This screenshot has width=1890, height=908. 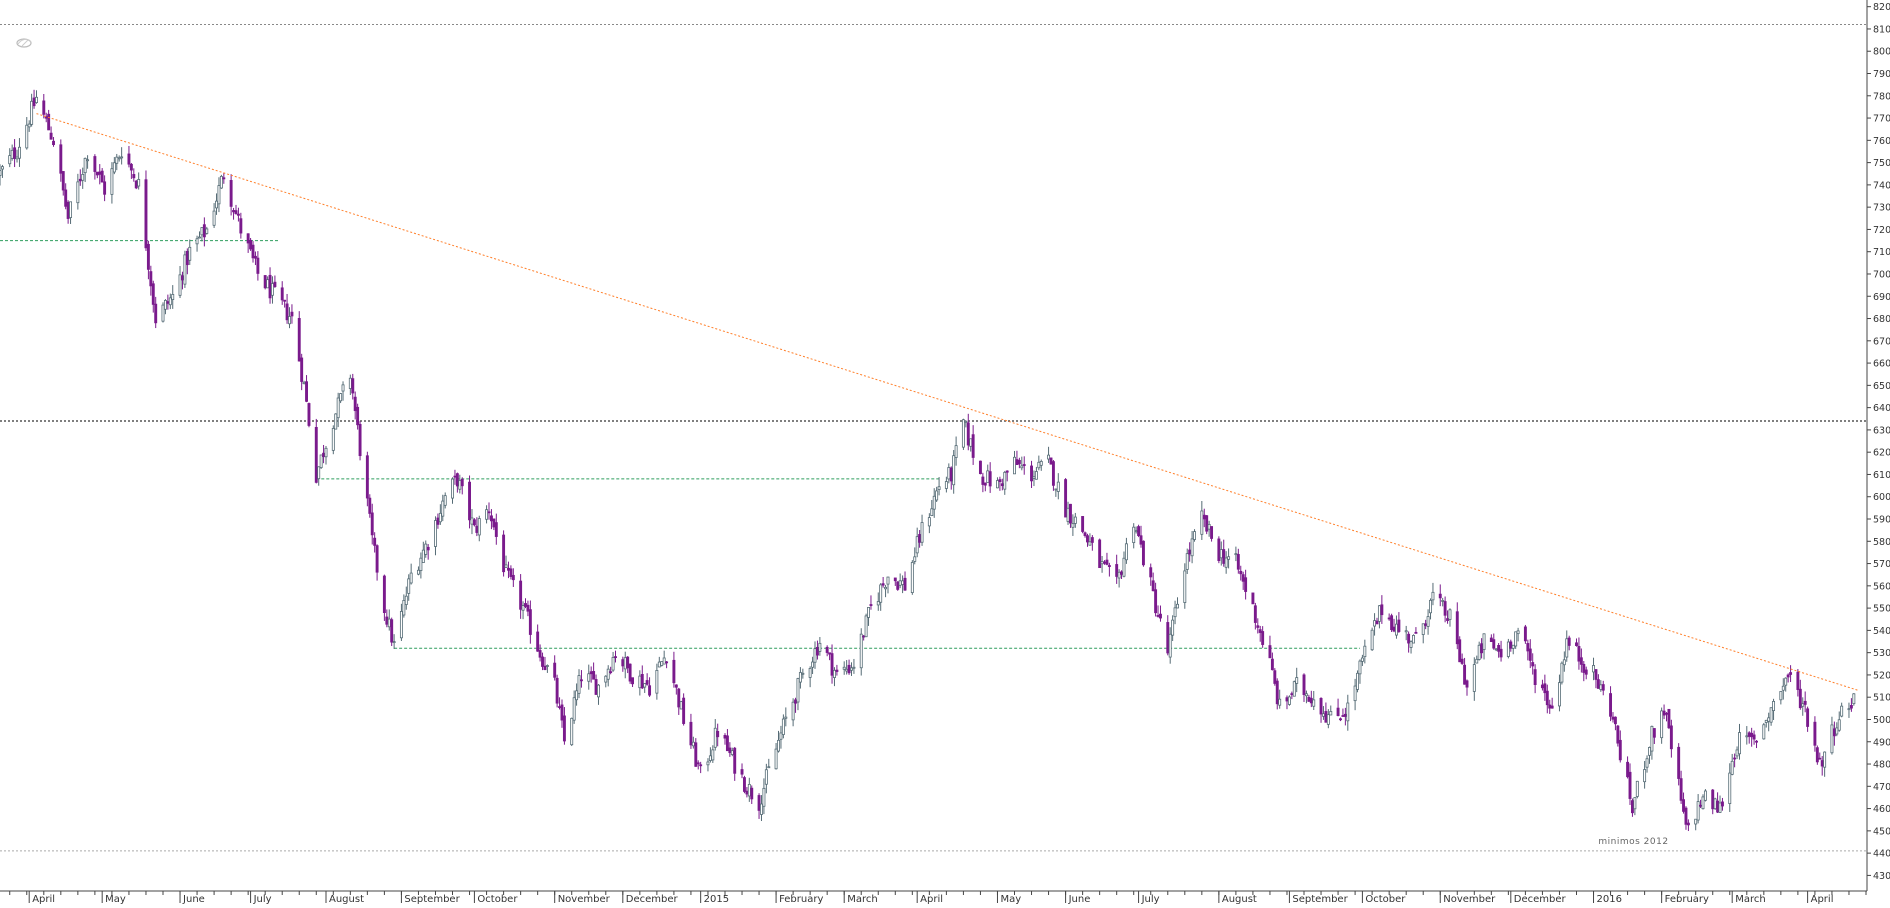 What do you see at coordinates (652, 899) in the screenshot?
I see `x-tick-label: December` at bounding box center [652, 899].